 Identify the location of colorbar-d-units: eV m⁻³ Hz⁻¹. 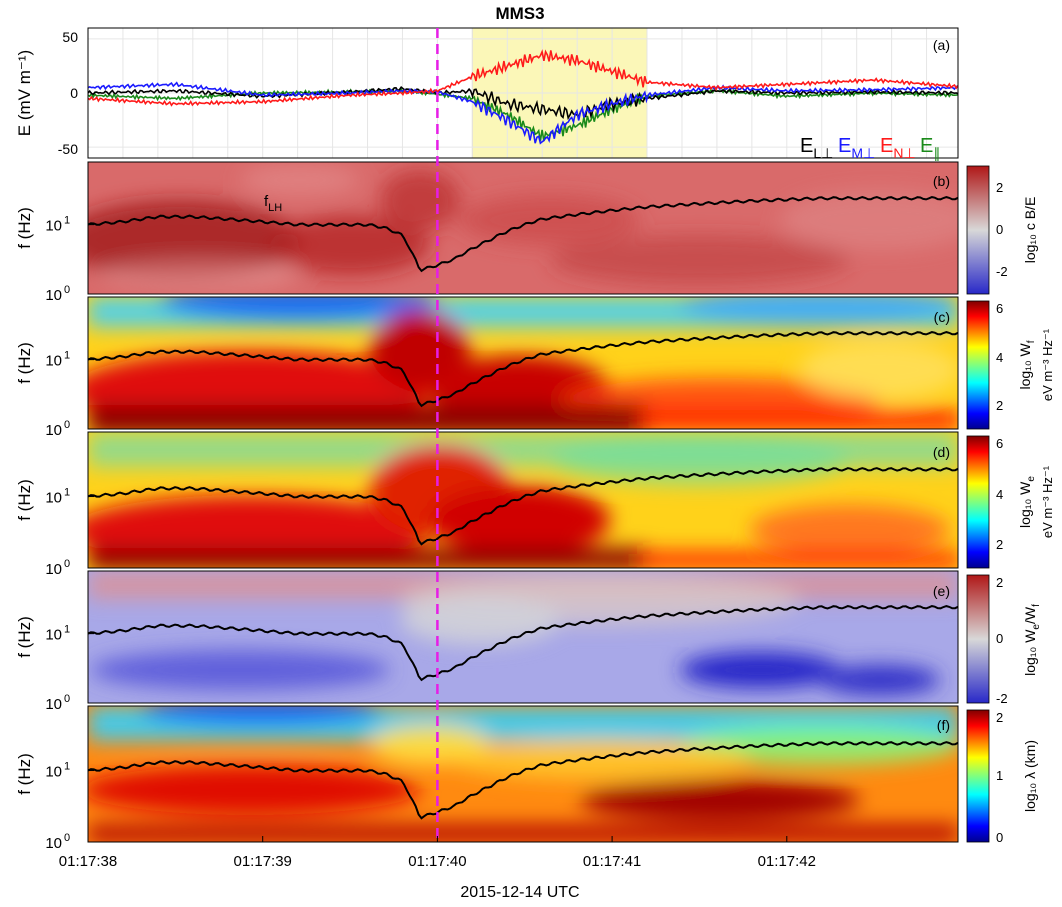
(1047, 501).